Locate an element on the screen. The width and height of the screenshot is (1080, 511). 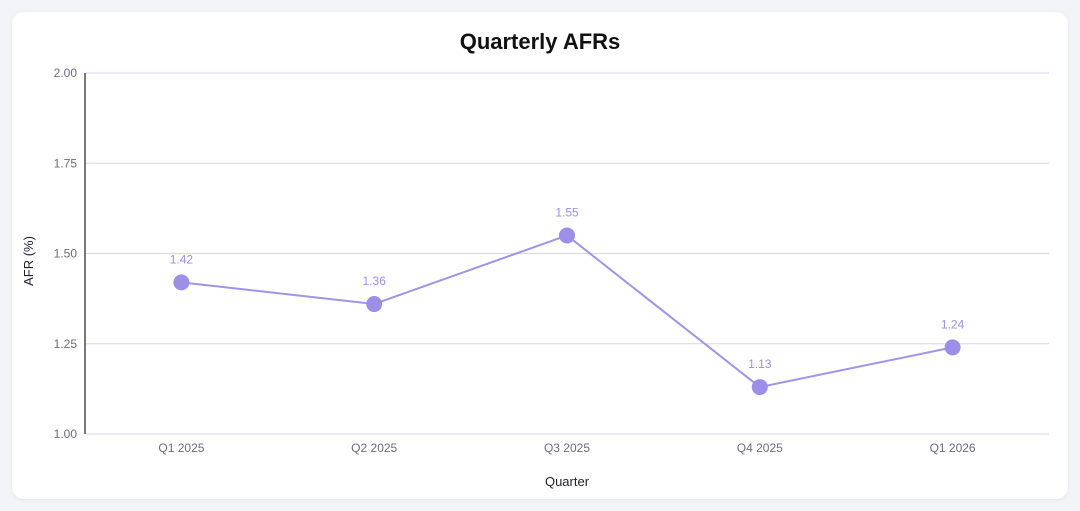
x-axis-ticks: Q1 2025 Q2 2025 Q3 2025 Q4 2025 Q1 2026 is located at coordinates (567, 448).